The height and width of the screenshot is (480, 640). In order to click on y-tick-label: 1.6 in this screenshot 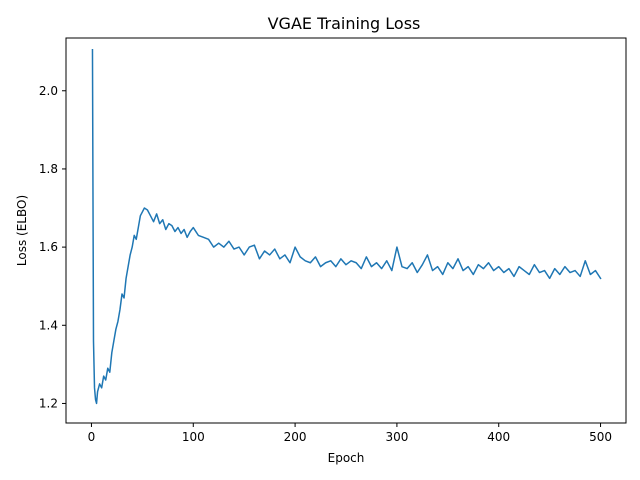, I will do `click(48, 247)`.